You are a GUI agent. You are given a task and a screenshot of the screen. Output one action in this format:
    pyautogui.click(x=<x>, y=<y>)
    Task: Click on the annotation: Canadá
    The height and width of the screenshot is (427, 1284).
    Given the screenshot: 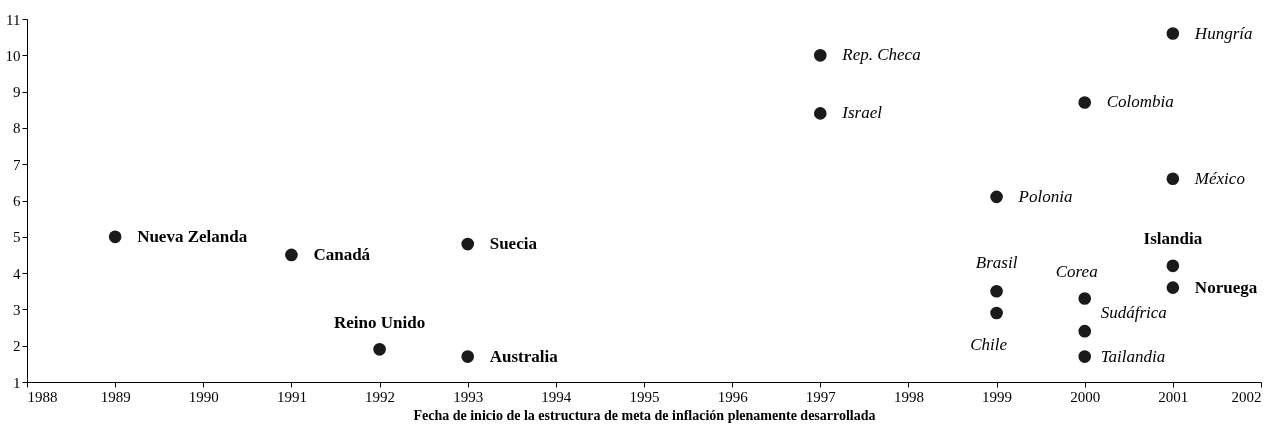 What is the action you would take?
    pyautogui.click(x=342, y=254)
    